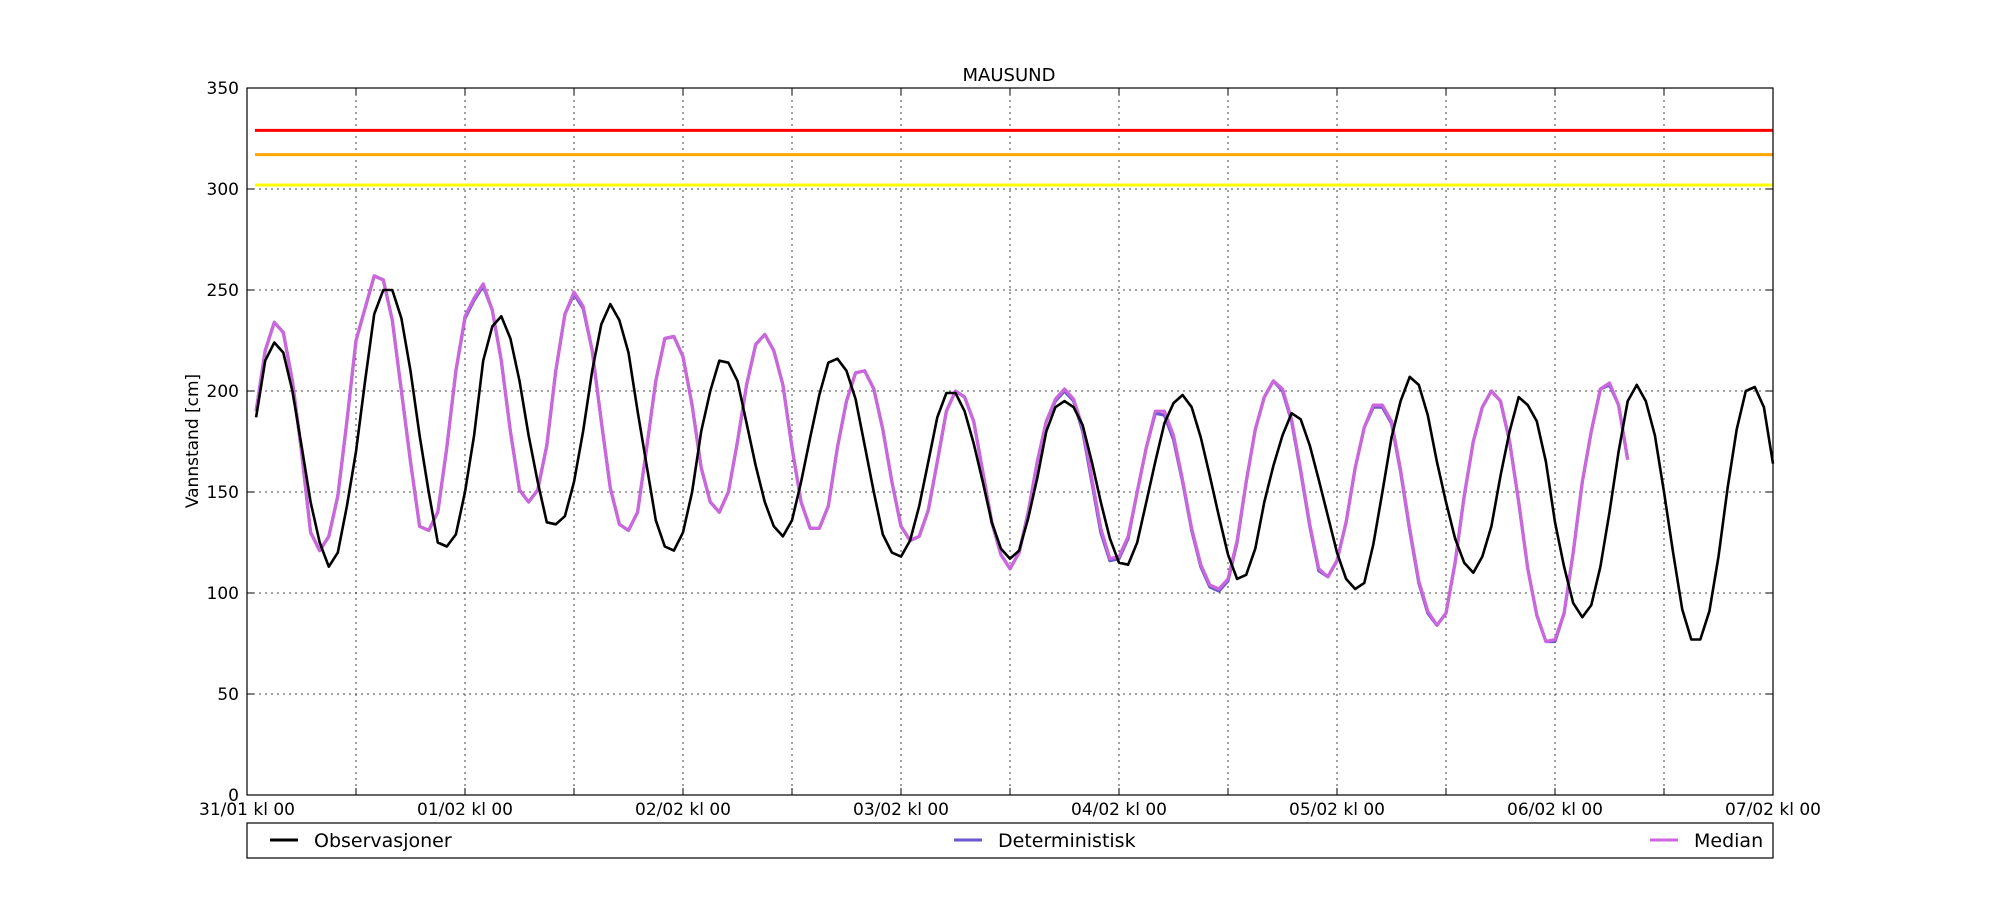 The height and width of the screenshot is (900, 2000). What do you see at coordinates (1773, 810) in the screenshot?
I see `x-tick-label-14: 07/02 kl 00` at bounding box center [1773, 810].